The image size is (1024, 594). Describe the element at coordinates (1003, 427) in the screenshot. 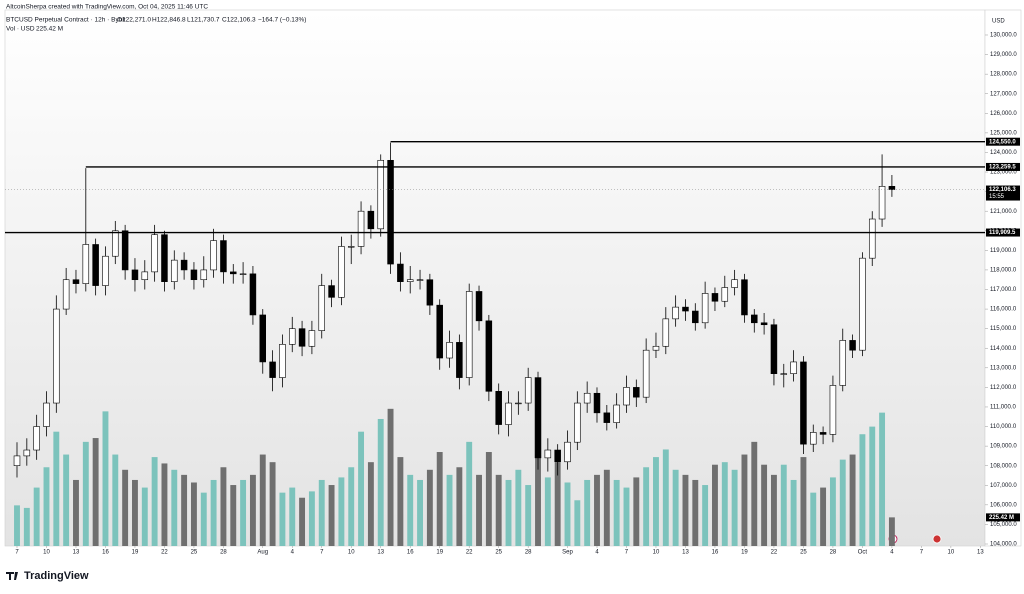

I see `y-tick-label: 110,000.0` at that location.